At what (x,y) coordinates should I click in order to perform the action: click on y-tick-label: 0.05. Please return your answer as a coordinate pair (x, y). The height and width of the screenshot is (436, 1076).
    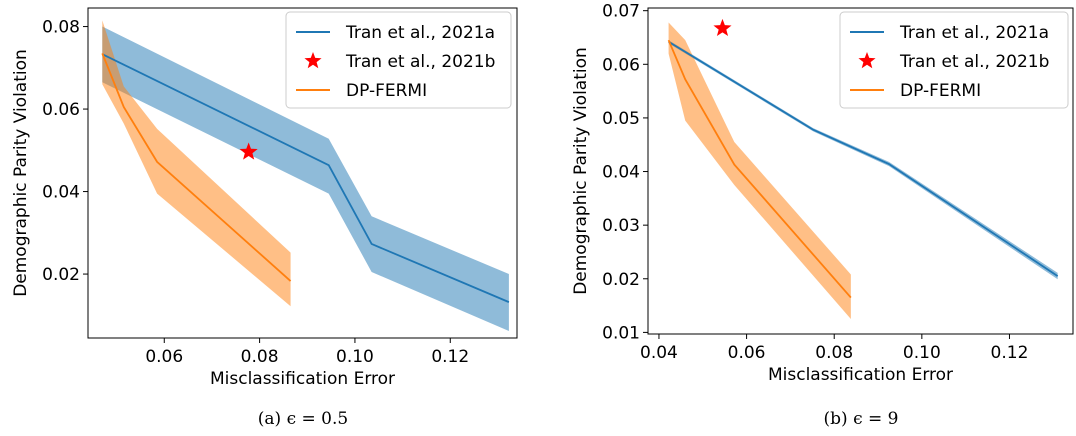
    Looking at the image, I should click on (621, 119).